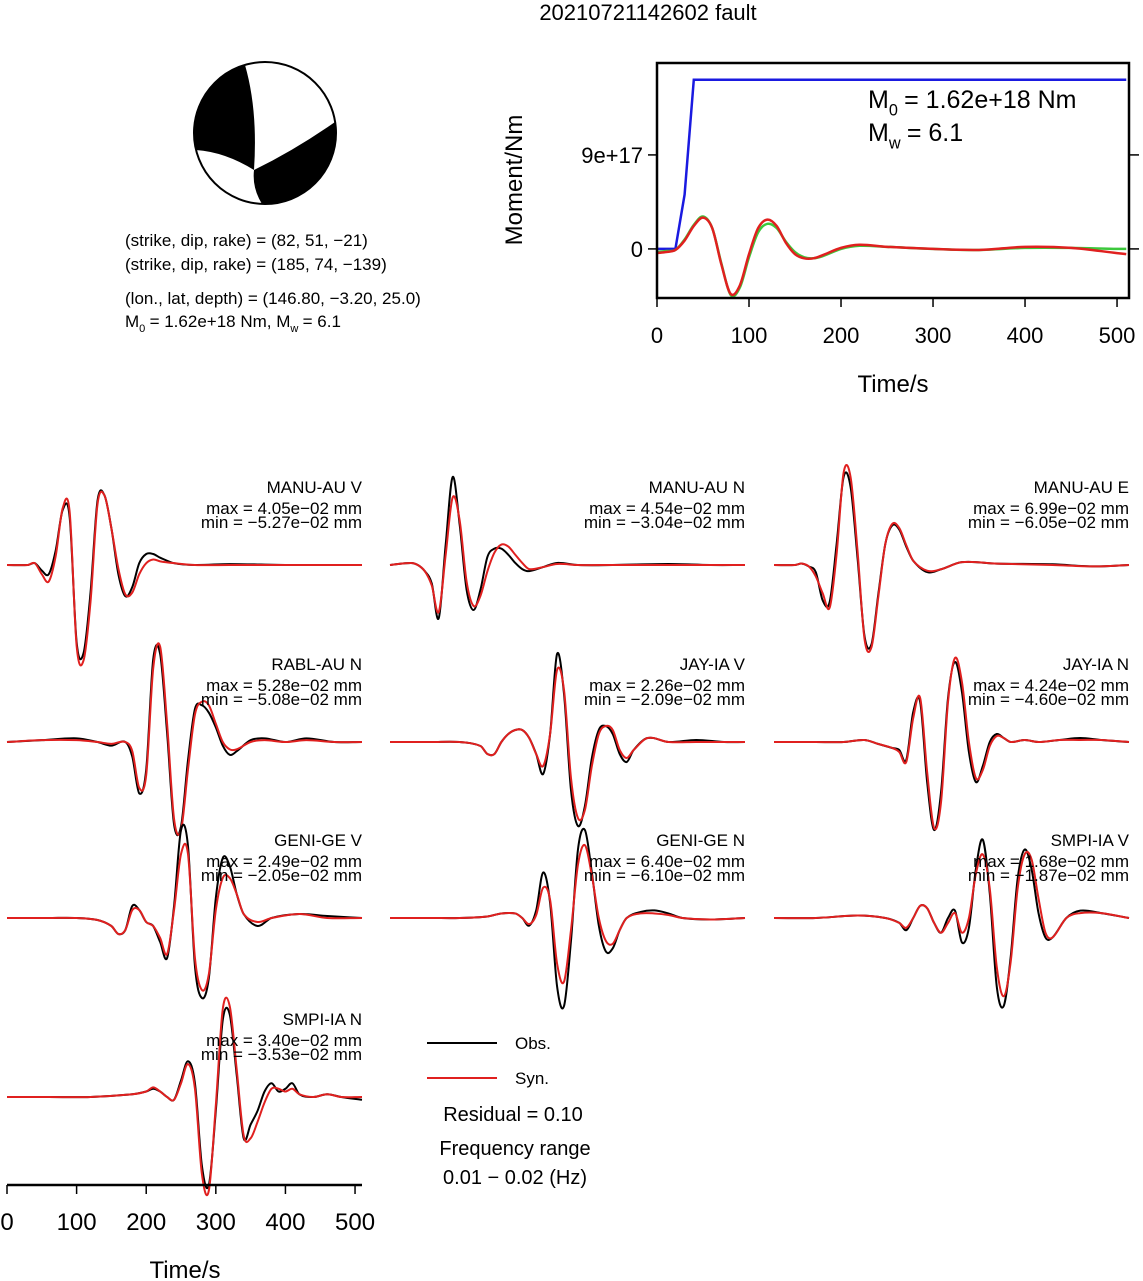  What do you see at coordinates (667, 508) in the screenshot?
I see `max-label: max = 4.54e−02 mm` at bounding box center [667, 508].